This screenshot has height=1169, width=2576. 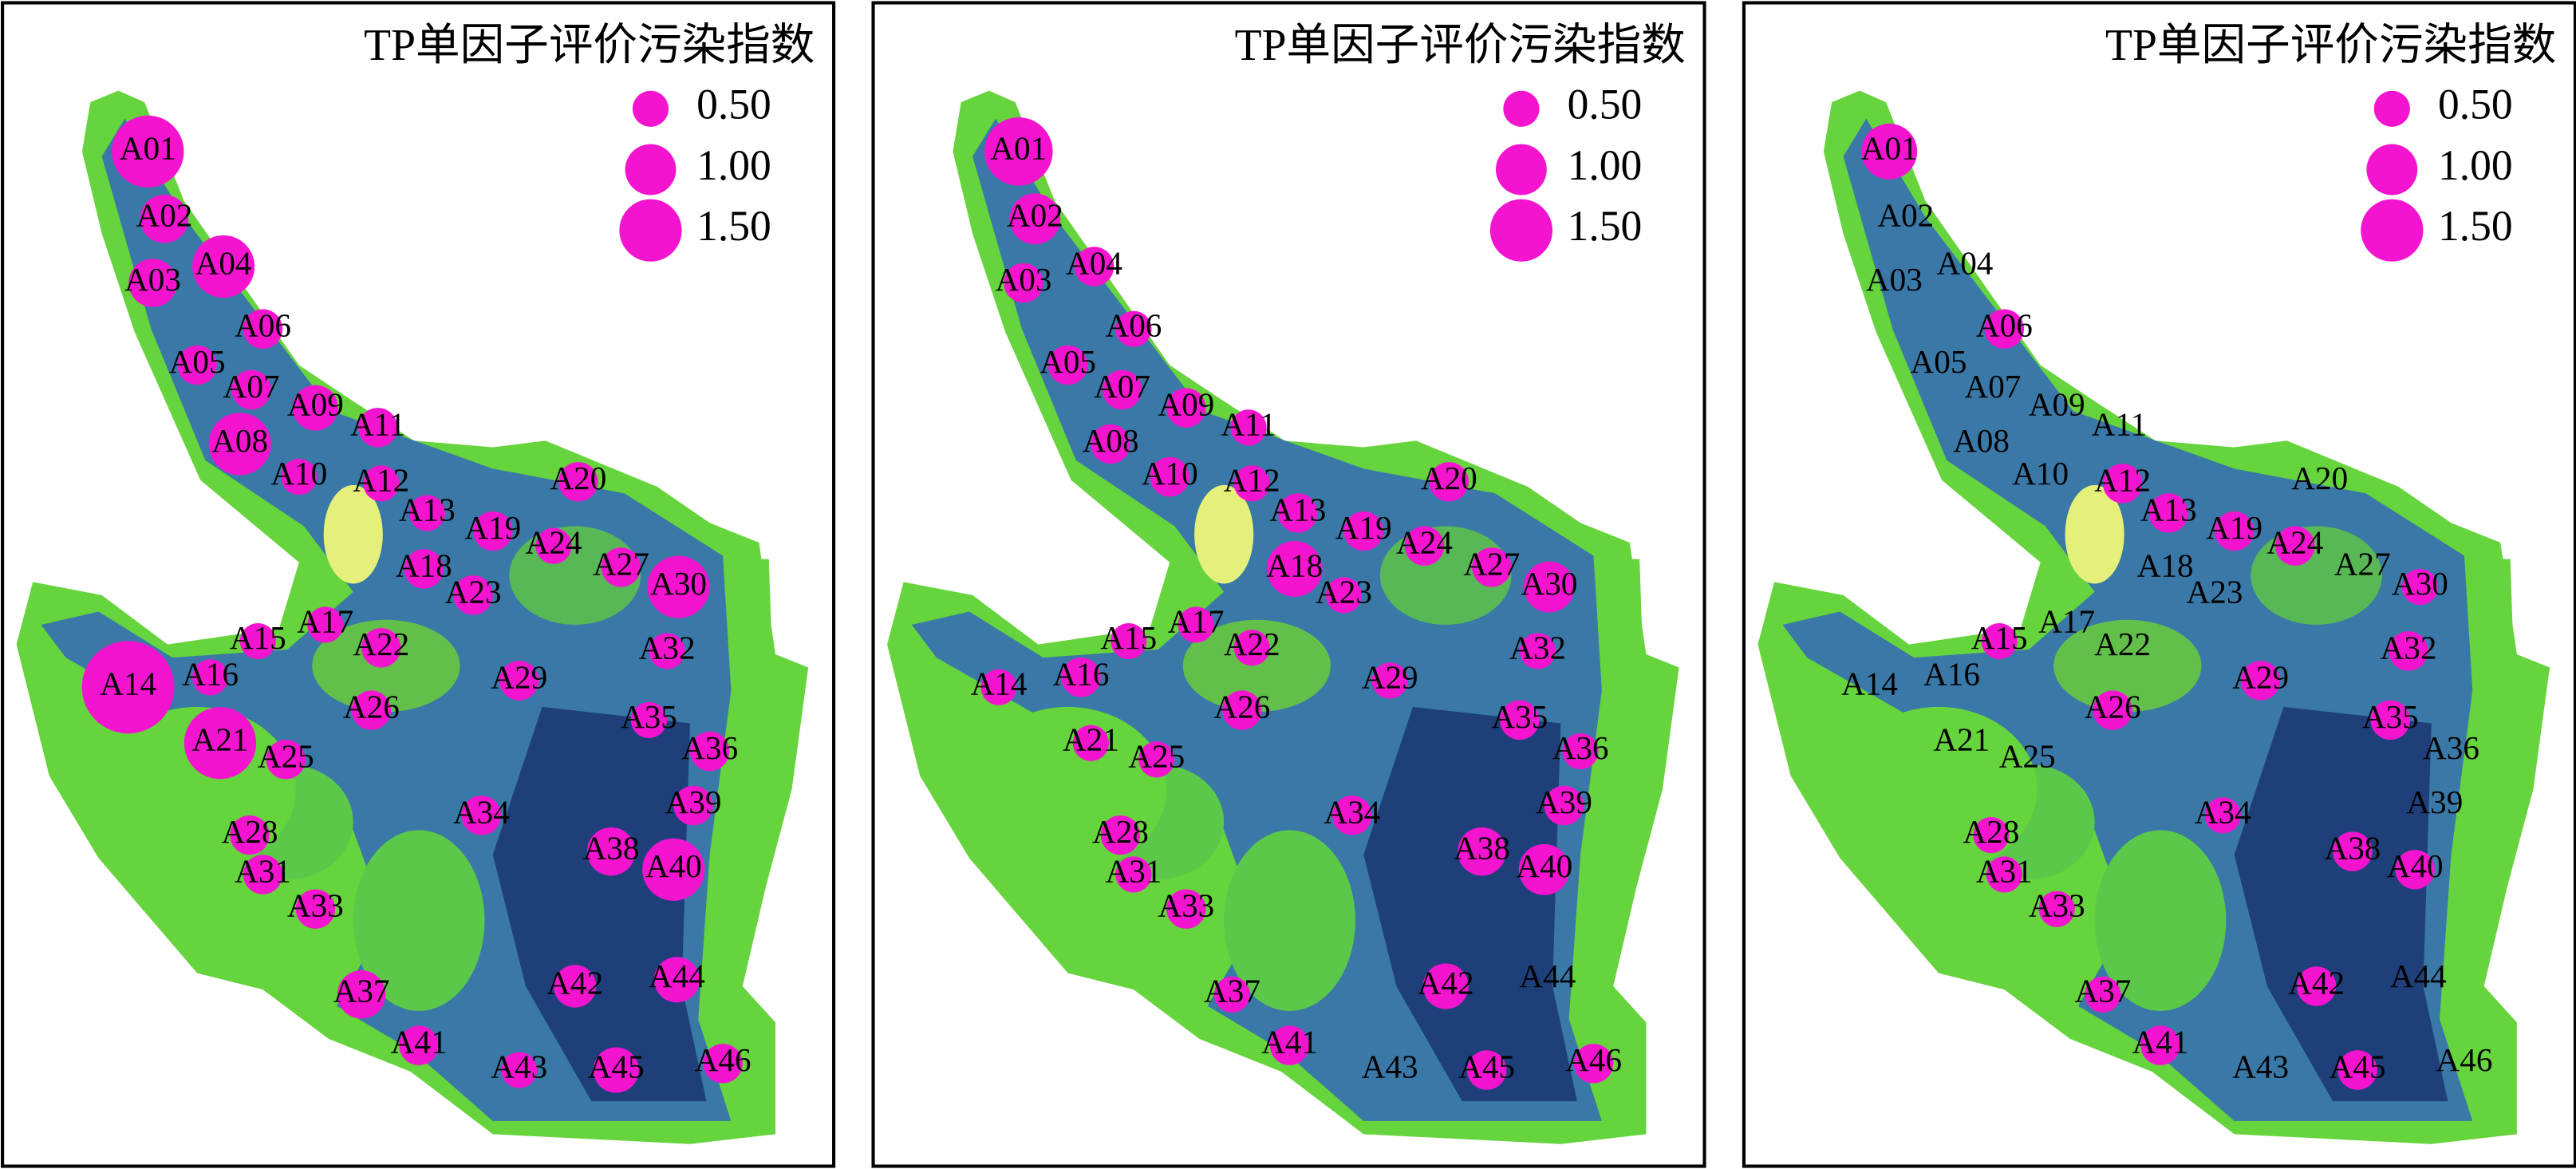 What do you see at coordinates (1094, 262) in the screenshot?
I see `site-label: A04` at bounding box center [1094, 262].